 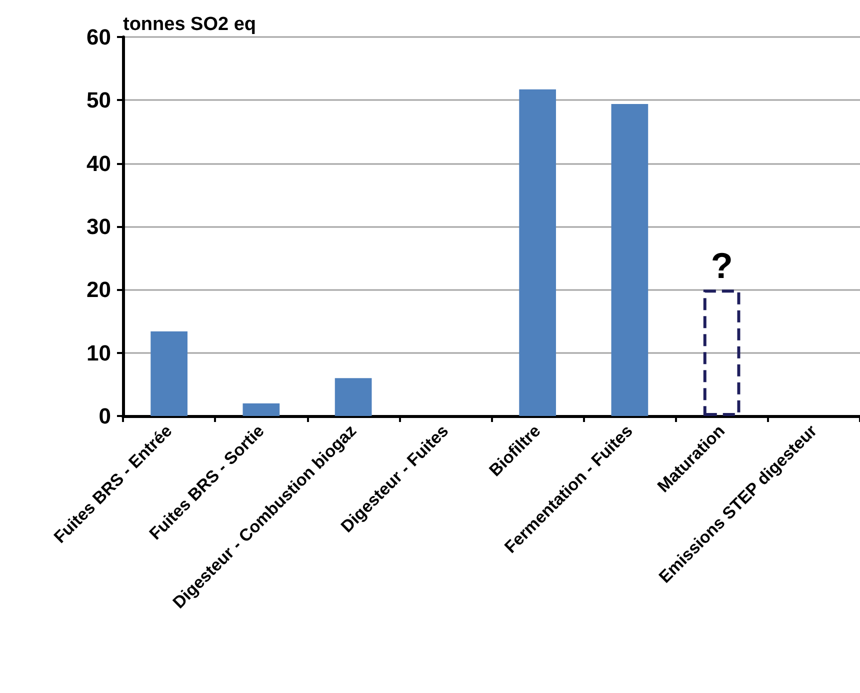 I want to click on y-tick-label: 50, so click(x=98, y=100).